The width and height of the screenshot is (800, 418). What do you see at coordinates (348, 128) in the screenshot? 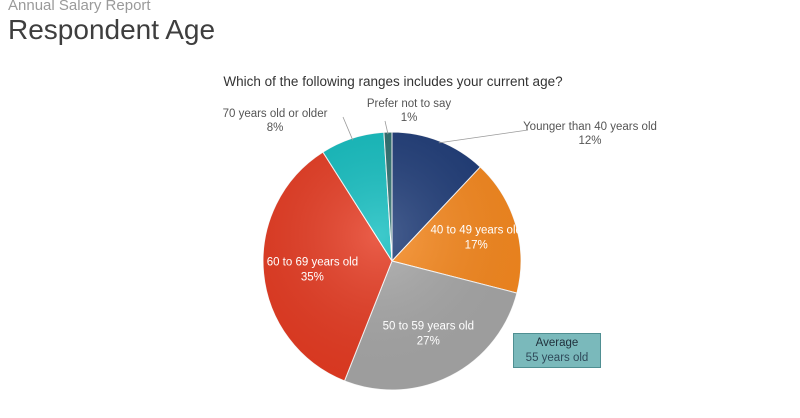
I see `leader-line-70-years-old-or-older` at bounding box center [348, 128].